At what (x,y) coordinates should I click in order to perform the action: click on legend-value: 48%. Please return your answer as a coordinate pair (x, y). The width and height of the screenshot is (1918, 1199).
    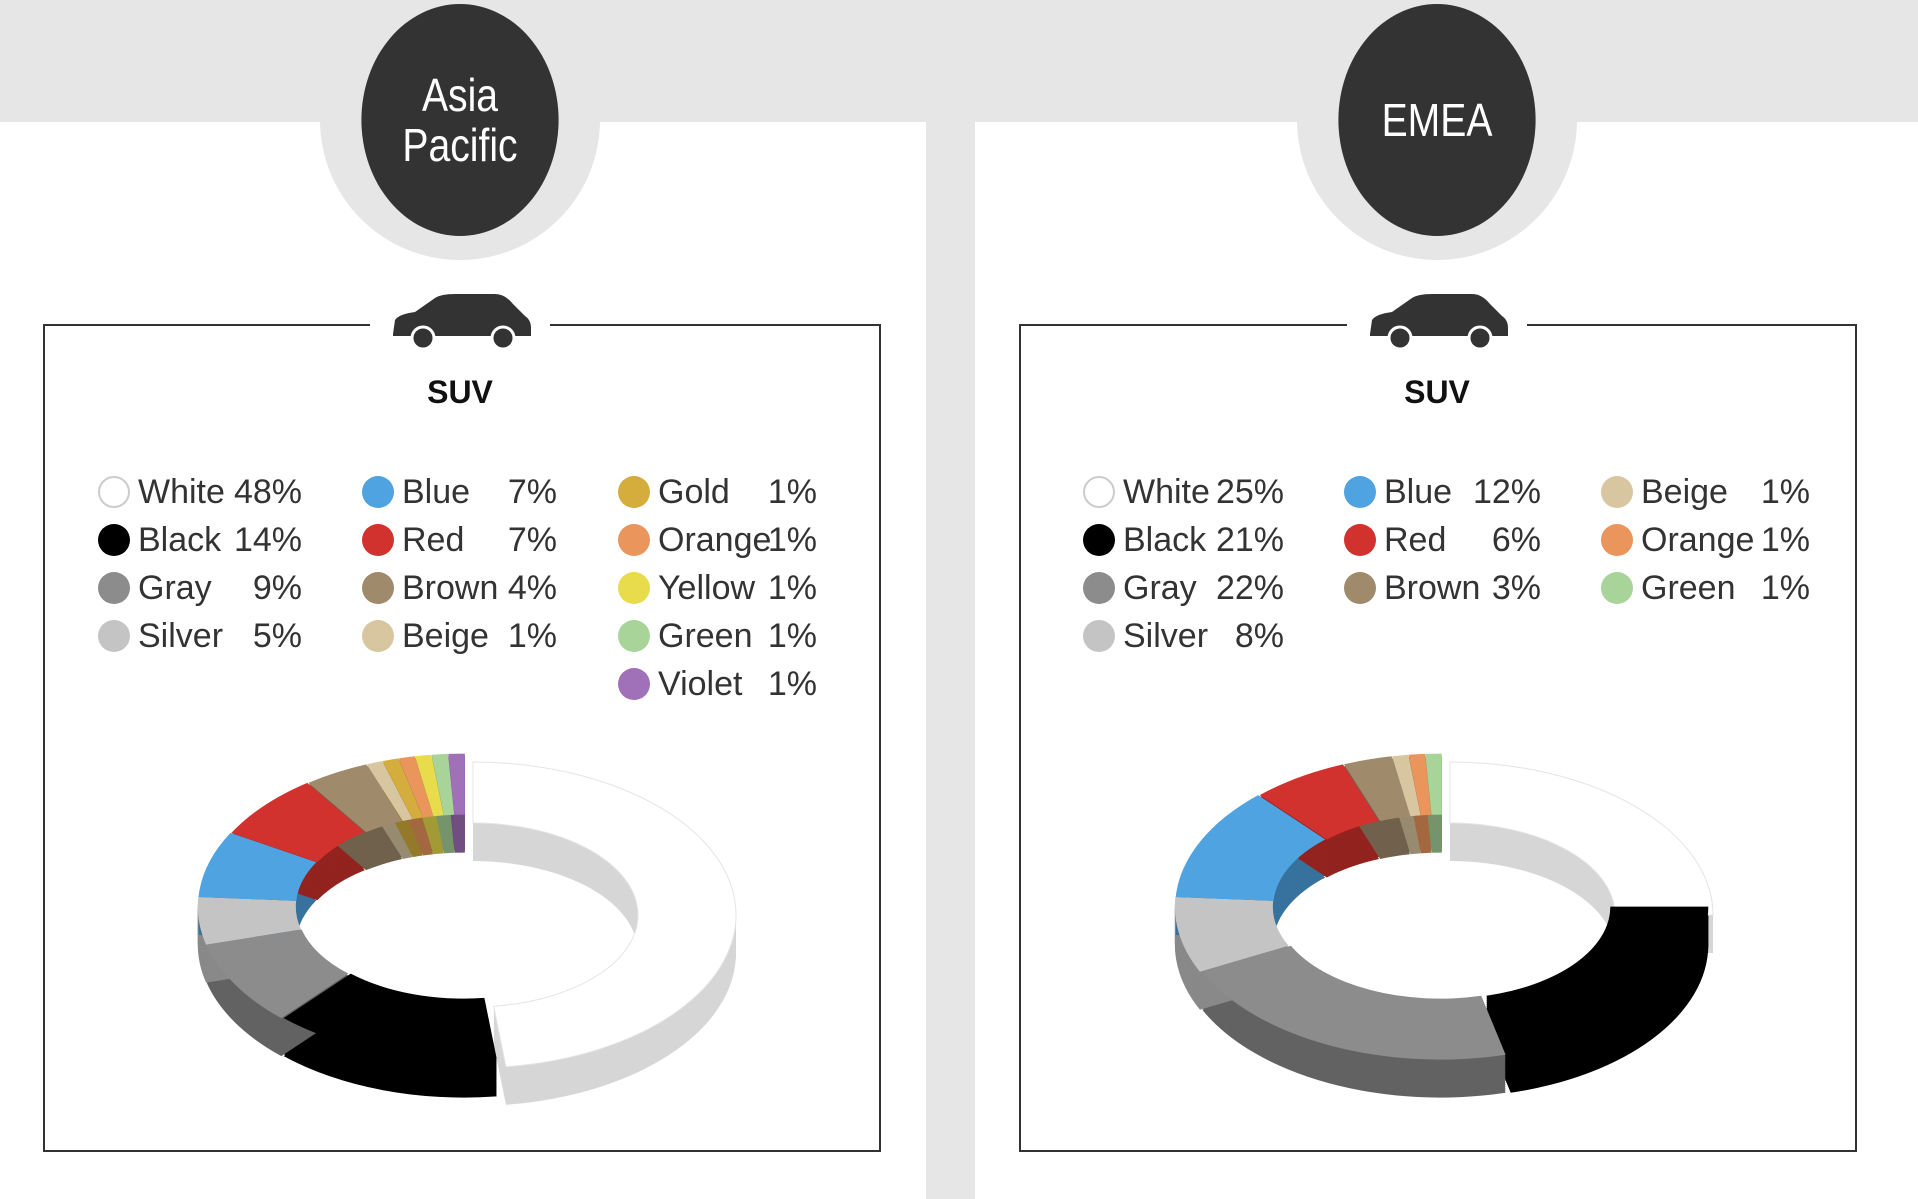
    Looking at the image, I should click on (267, 492).